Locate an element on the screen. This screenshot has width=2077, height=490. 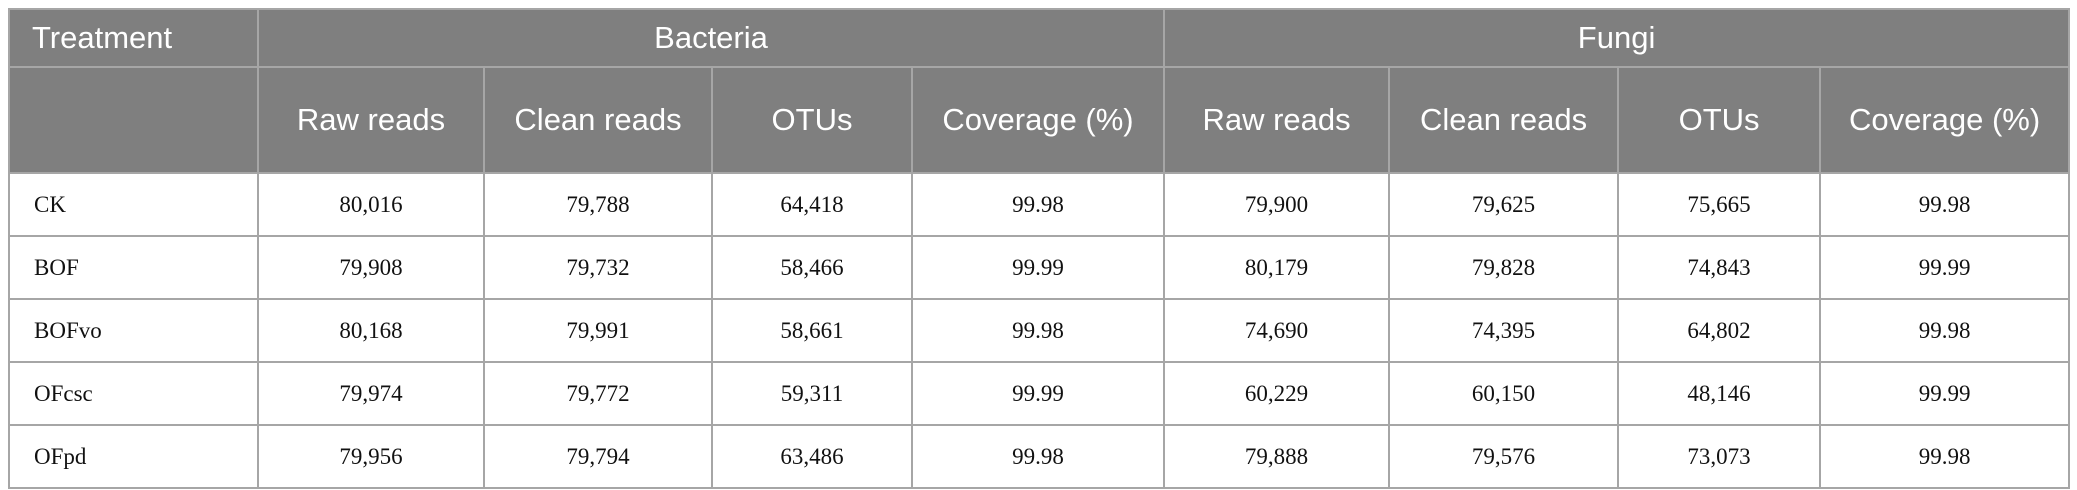
table-cell: 60,150 is located at coordinates (1504, 393).